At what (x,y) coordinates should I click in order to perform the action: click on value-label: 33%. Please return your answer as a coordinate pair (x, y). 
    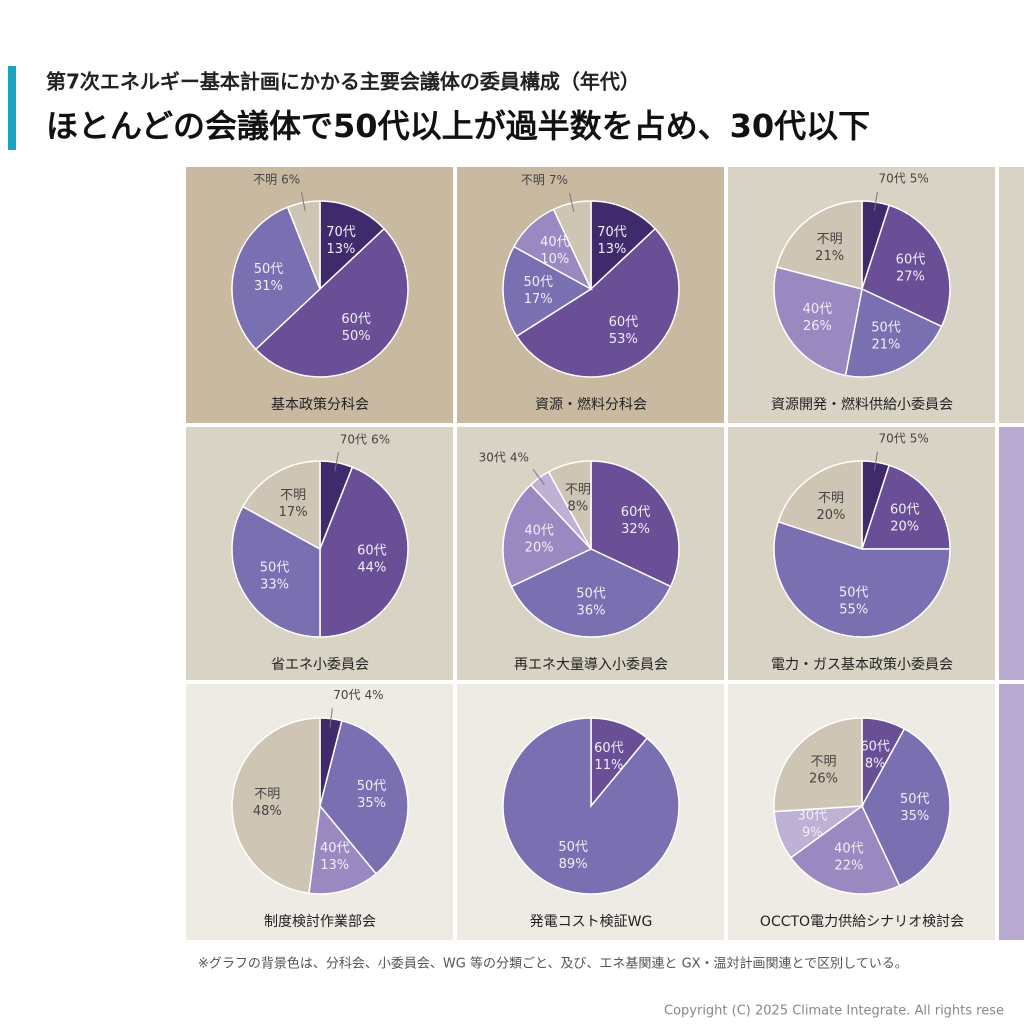
    Looking at the image, I should click on (274, 584).